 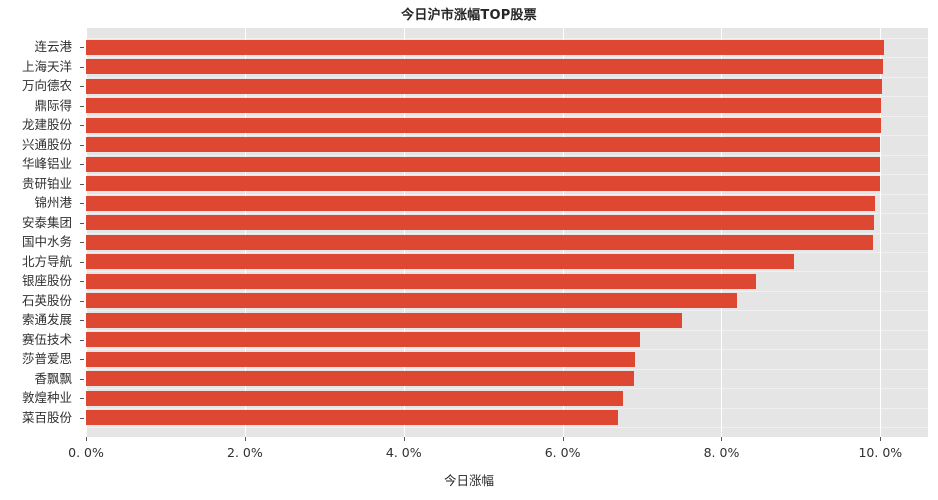 What do you see at coordinates (46, 300) in the screenshot?
I see `y-axis-label: 石英股份` at bounding box center [46, 300].